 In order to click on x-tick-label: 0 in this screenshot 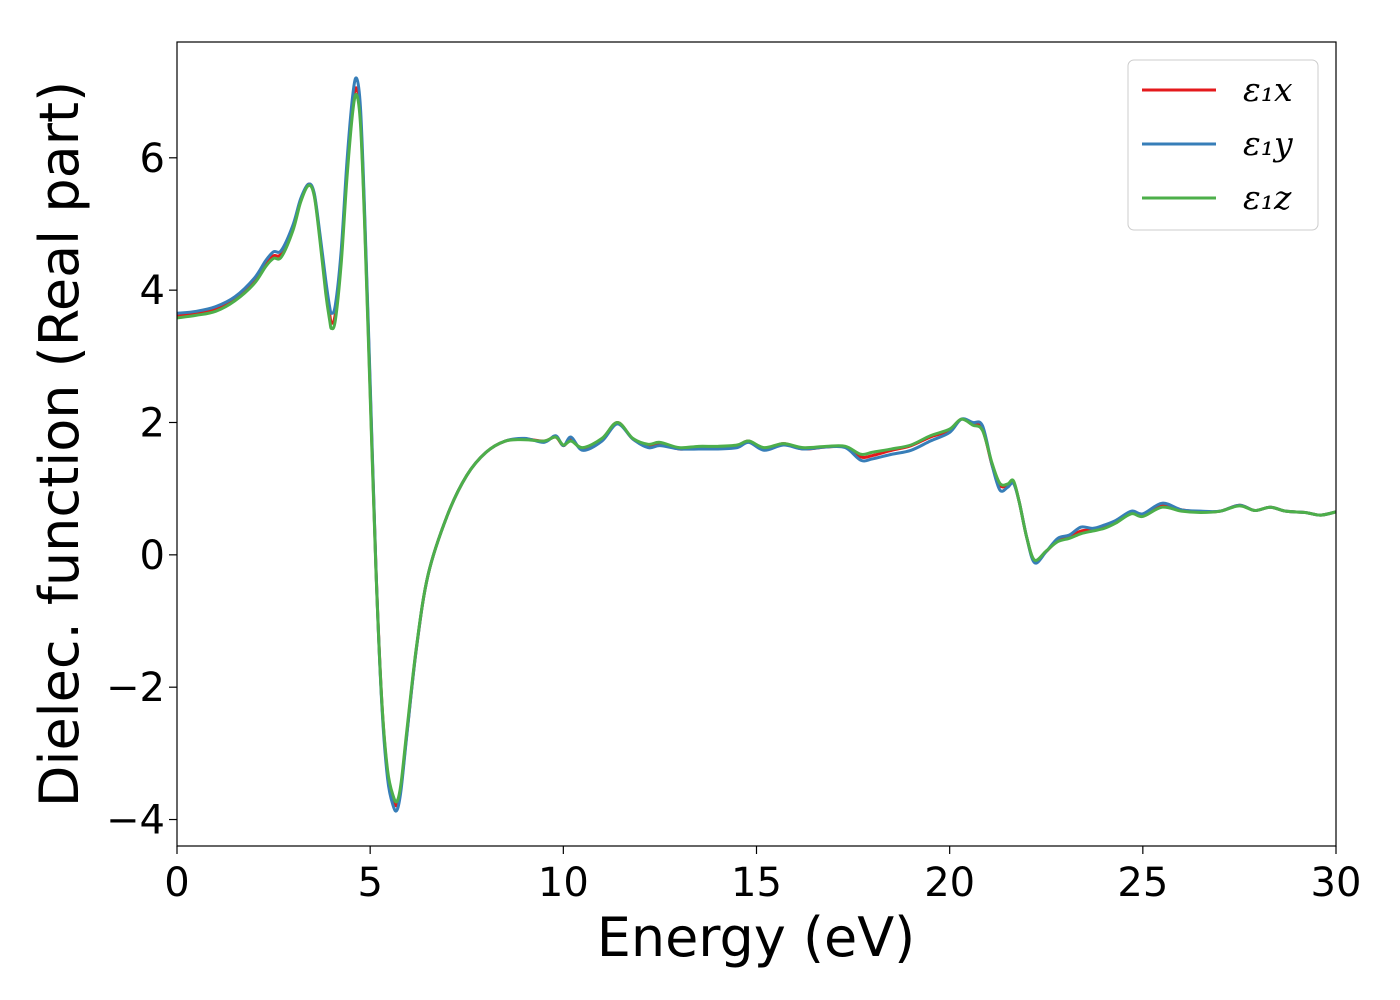, I will do `click(176, 883)`.